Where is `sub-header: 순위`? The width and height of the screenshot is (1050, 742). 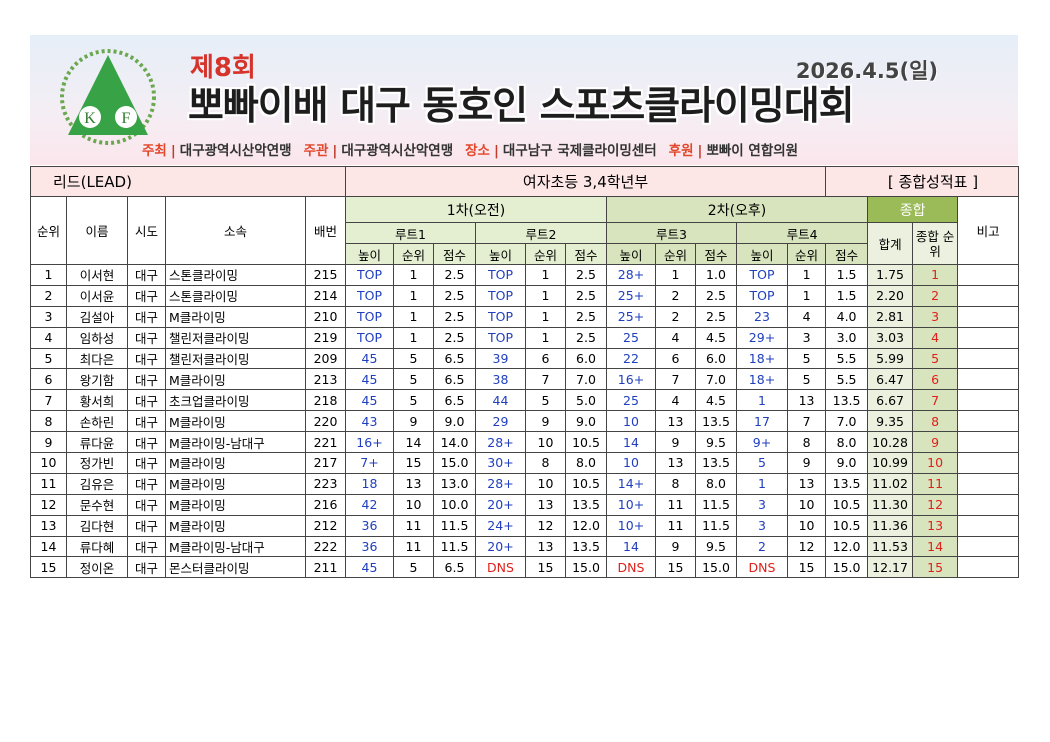 sub-header: 순위 is located at coordinates (413, 254).